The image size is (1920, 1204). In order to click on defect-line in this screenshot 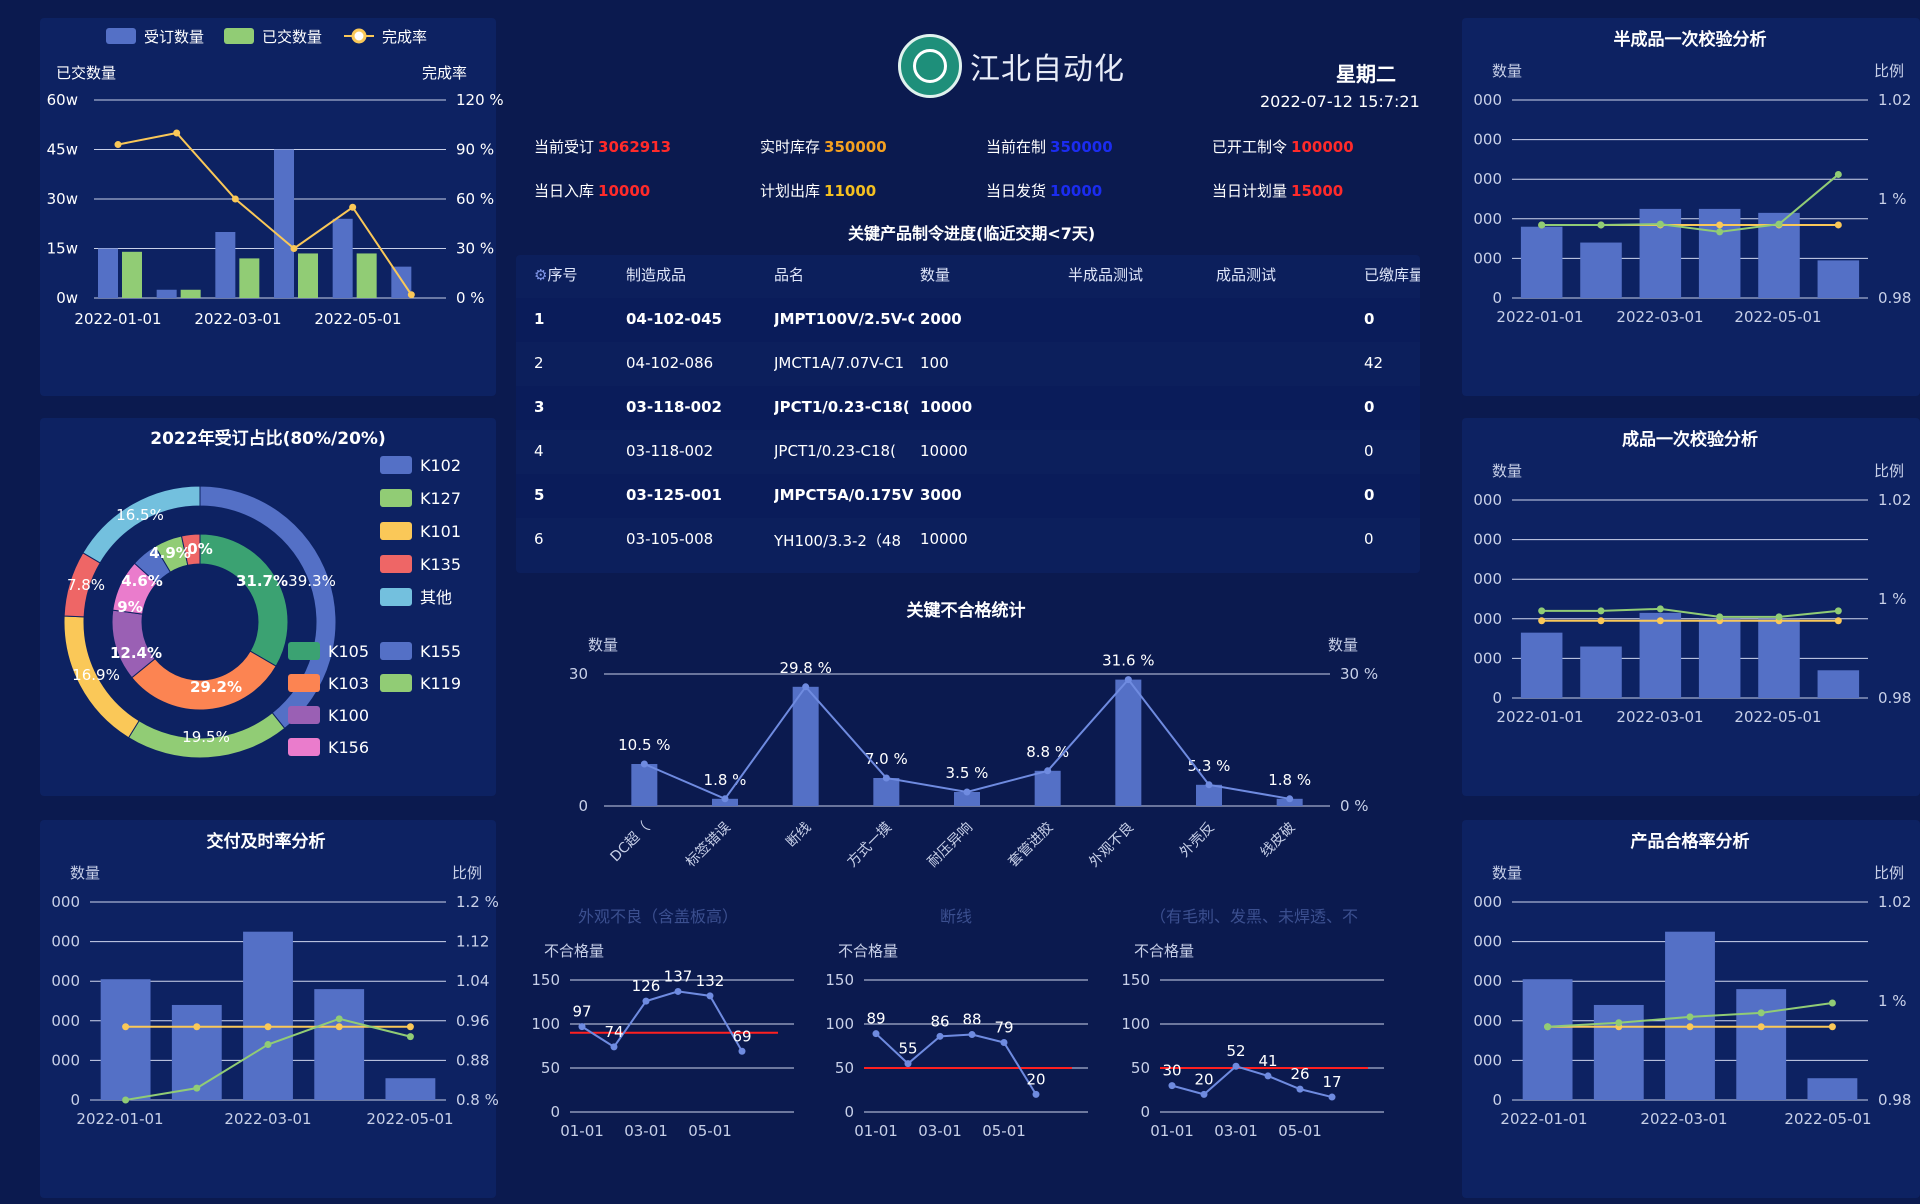, I will do `click(662, 1021)`.